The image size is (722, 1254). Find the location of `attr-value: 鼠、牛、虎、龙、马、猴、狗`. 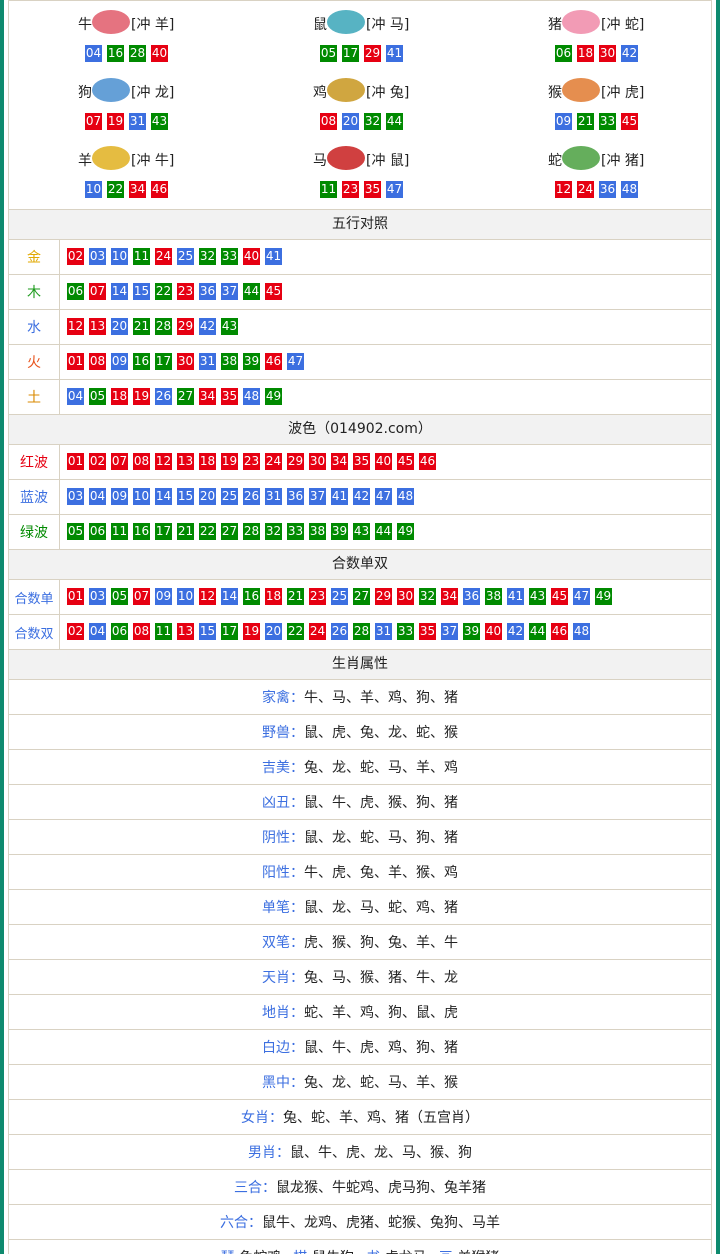

attr-value: 鼠、牛、虎、龙、马、猴、狗 is located at coordinates (381, 1153).